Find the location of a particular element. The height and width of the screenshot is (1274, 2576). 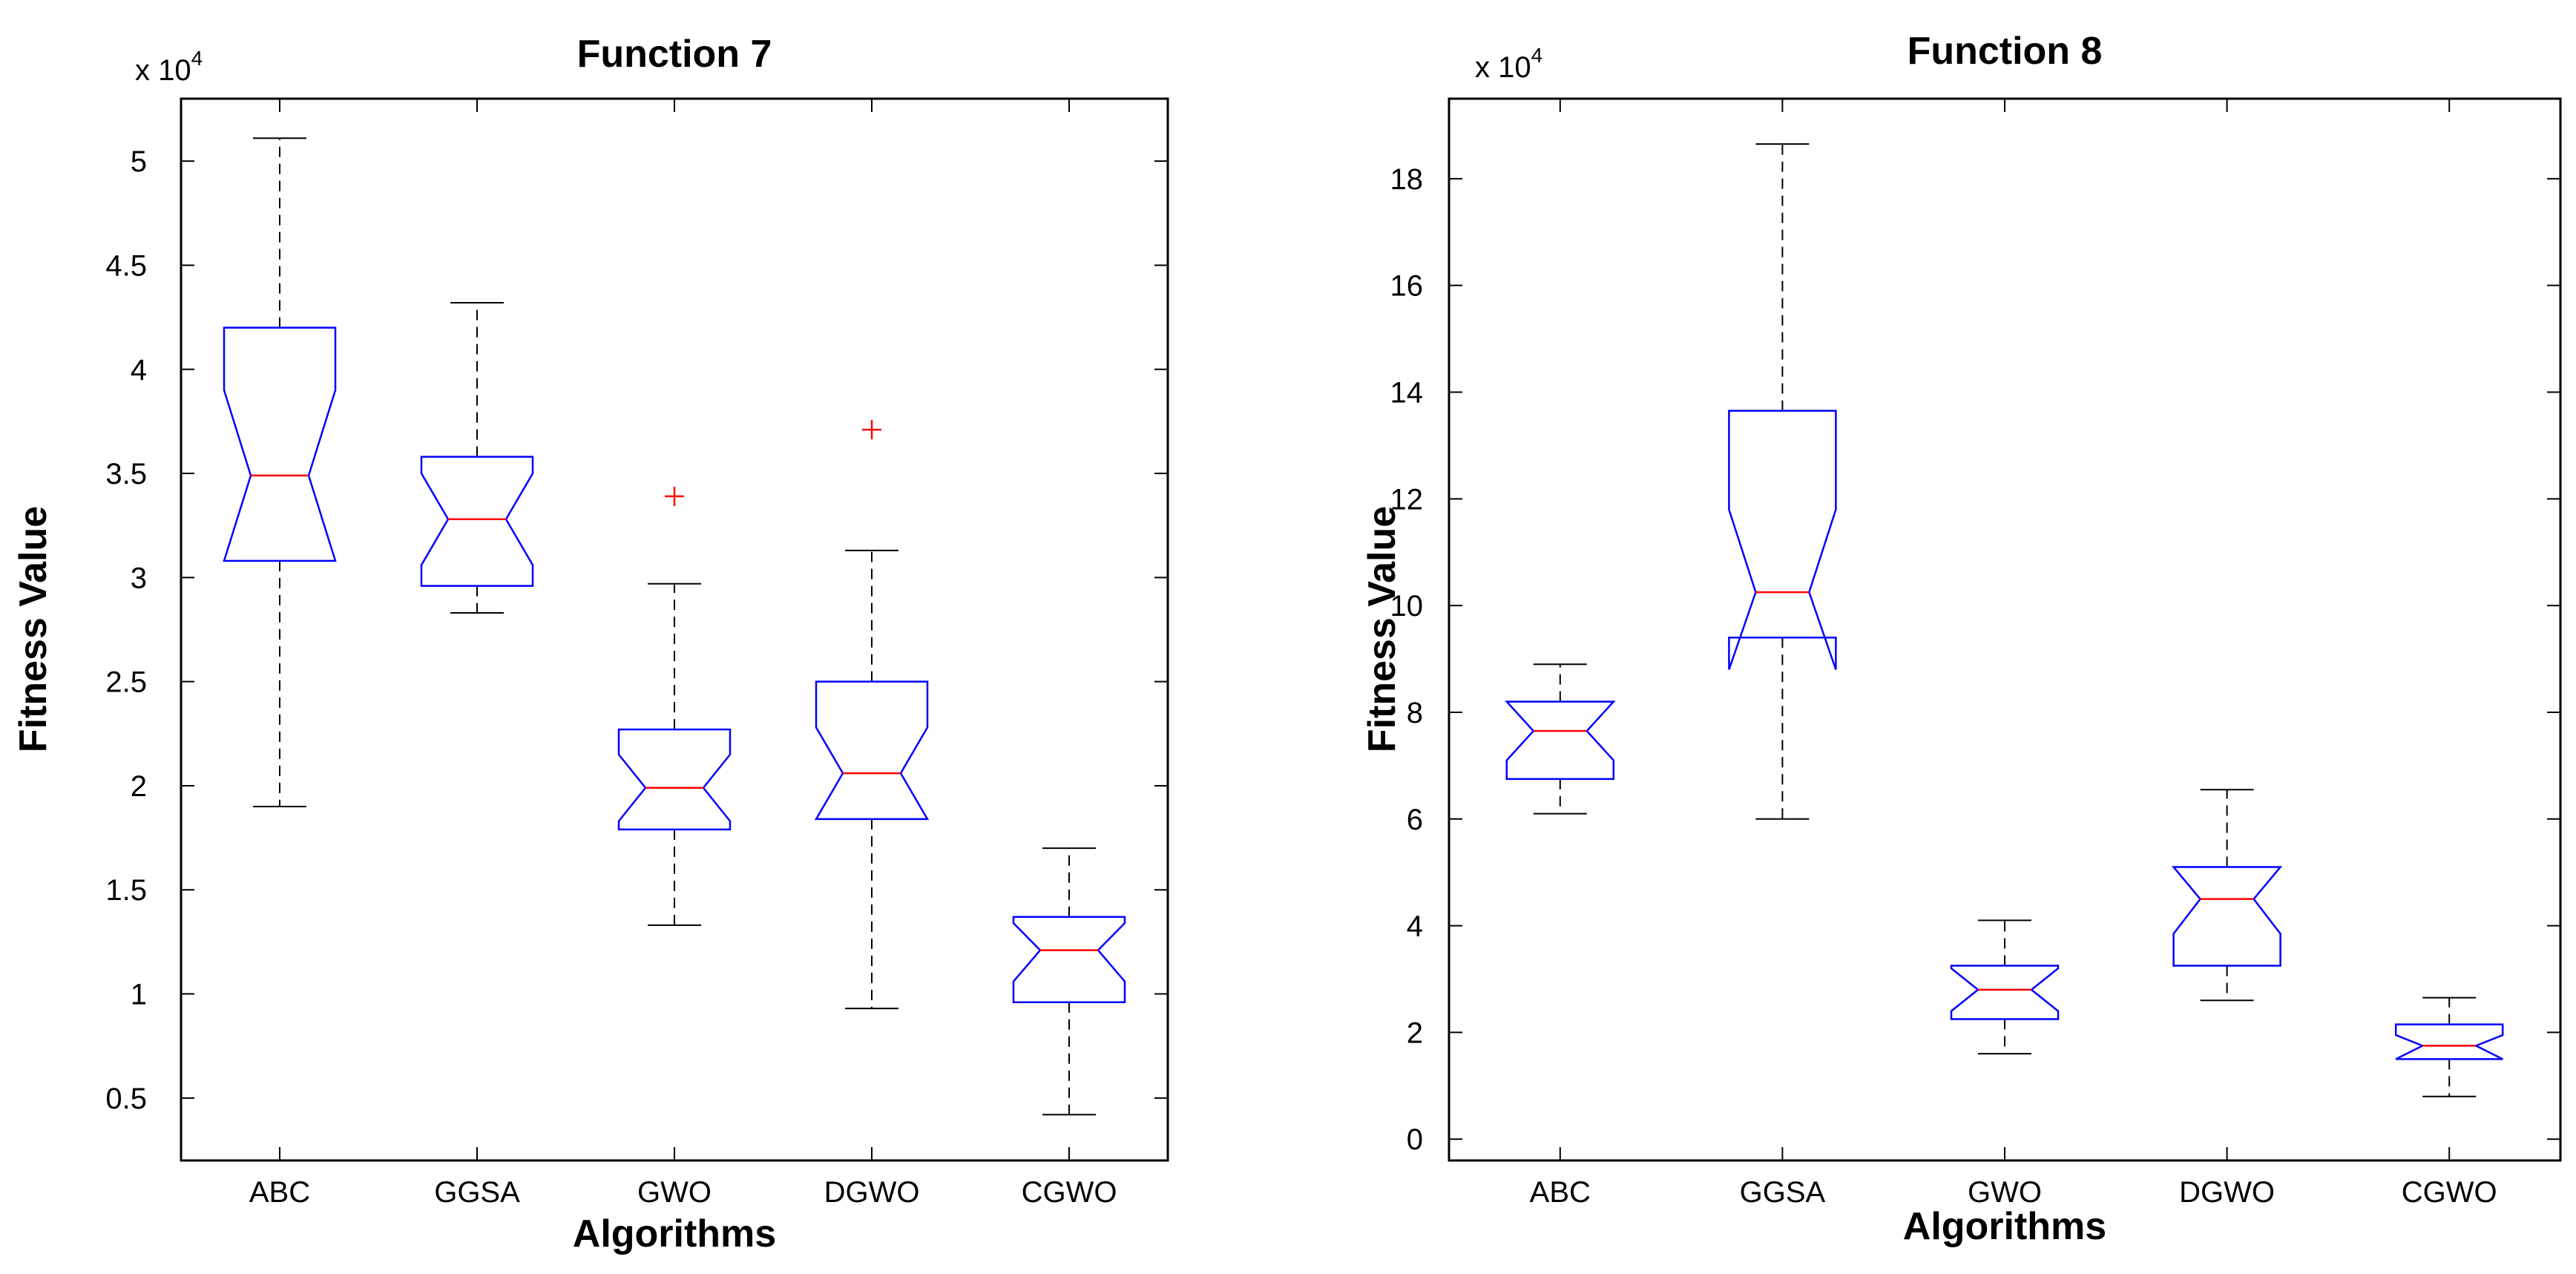

y-tick-label: 0.5 is located at coordinates (126, 1099).